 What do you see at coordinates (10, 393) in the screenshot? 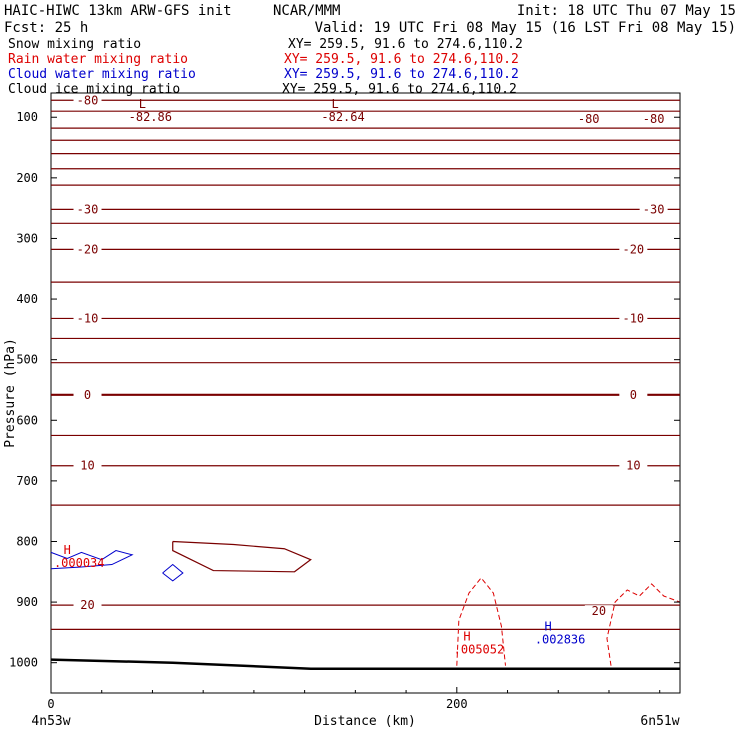
I see `y-axis-label: Pressure (hPa)` at bounding box center [10, 393].